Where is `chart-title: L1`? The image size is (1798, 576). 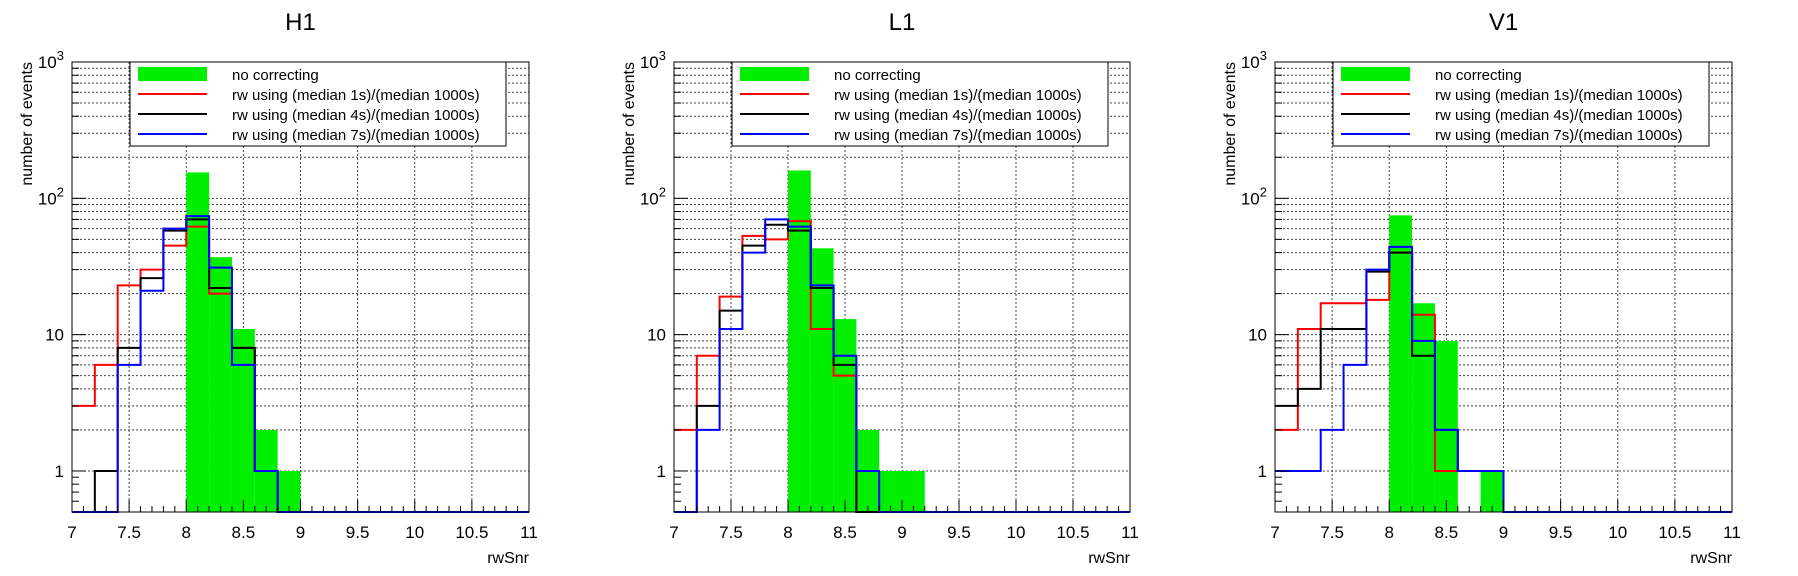
chart-title: L1 is located at coordinates (902, 22).